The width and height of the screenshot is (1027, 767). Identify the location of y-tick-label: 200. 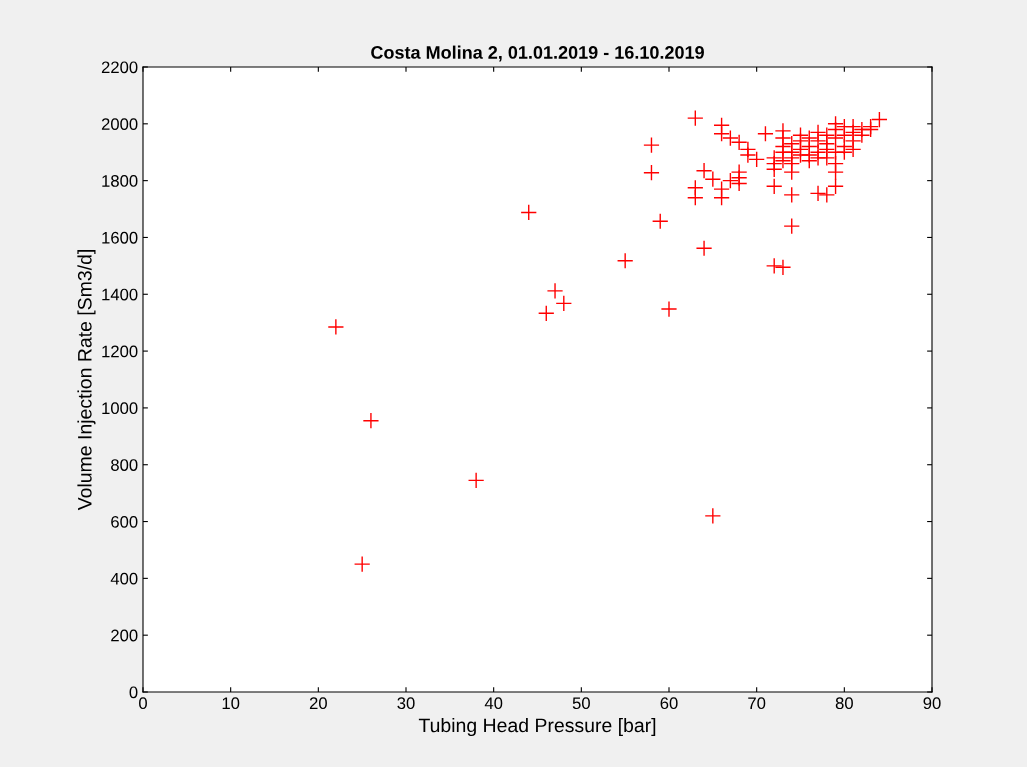
(124, 635).